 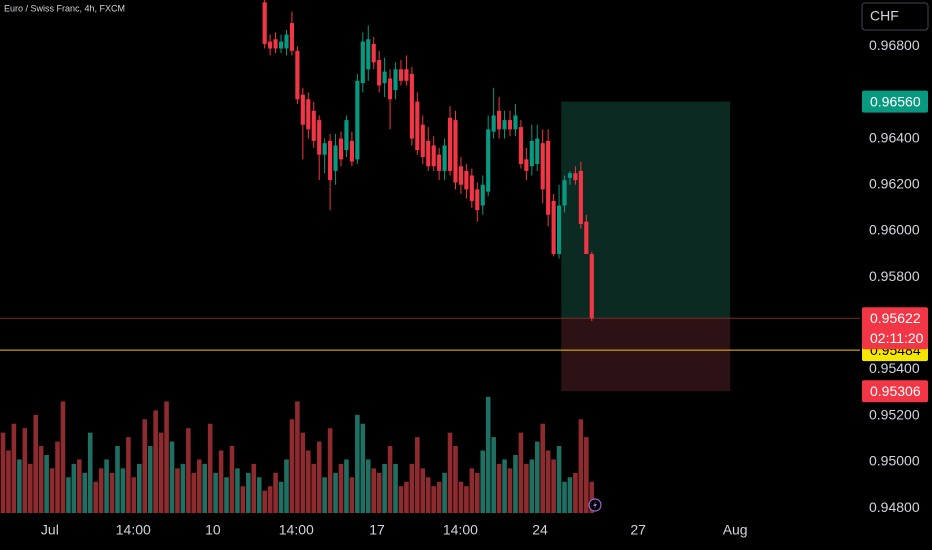 What do you see at coordinates (894, 183) in the screenshot?
I see `y-tick-label: 0.96200` at bounding box center [894, 183].